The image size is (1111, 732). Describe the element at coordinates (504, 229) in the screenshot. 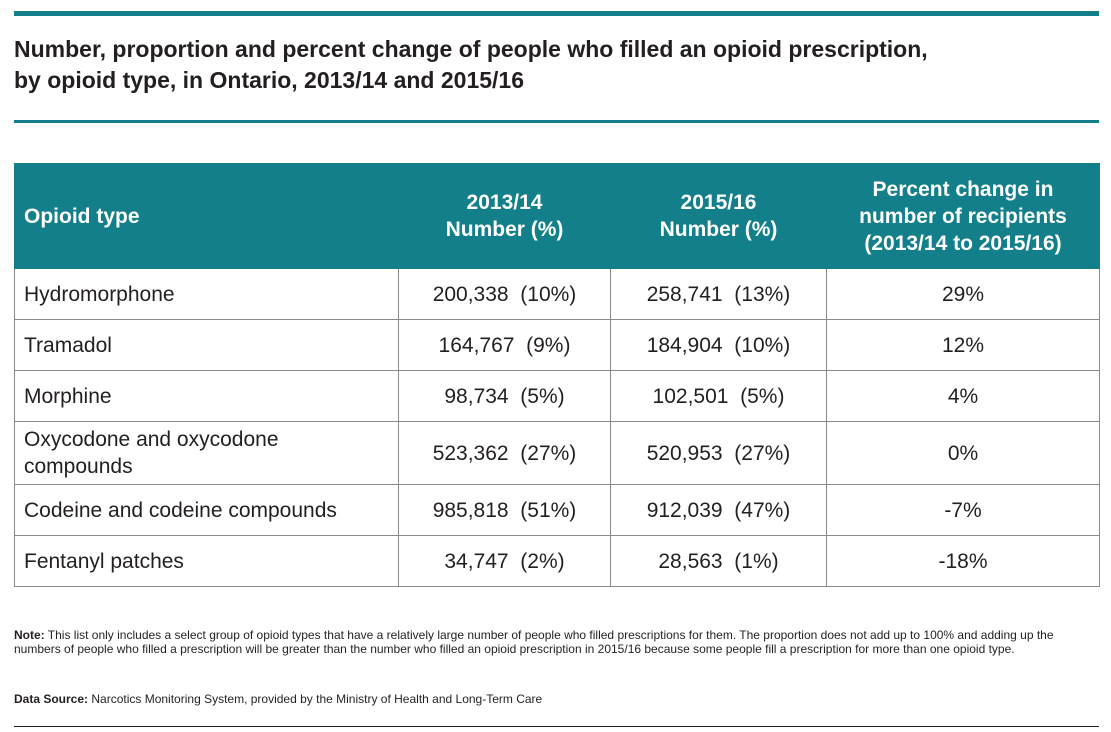

I see `header-2013-14-number: Number (%)` at that location.